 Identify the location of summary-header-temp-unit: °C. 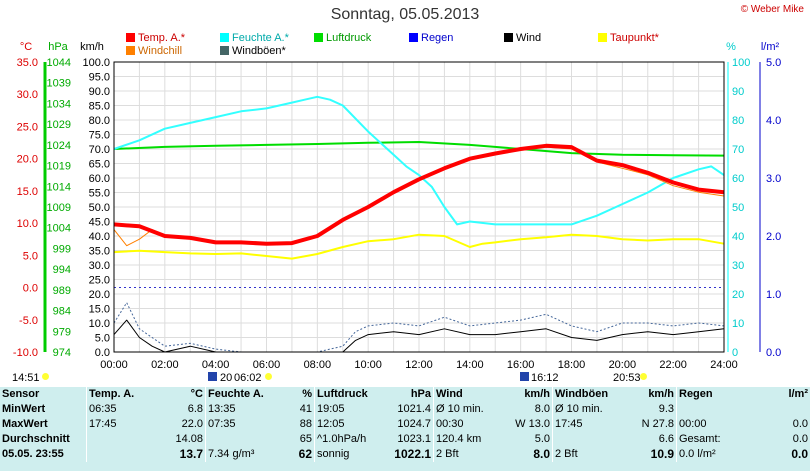
(196, 394).